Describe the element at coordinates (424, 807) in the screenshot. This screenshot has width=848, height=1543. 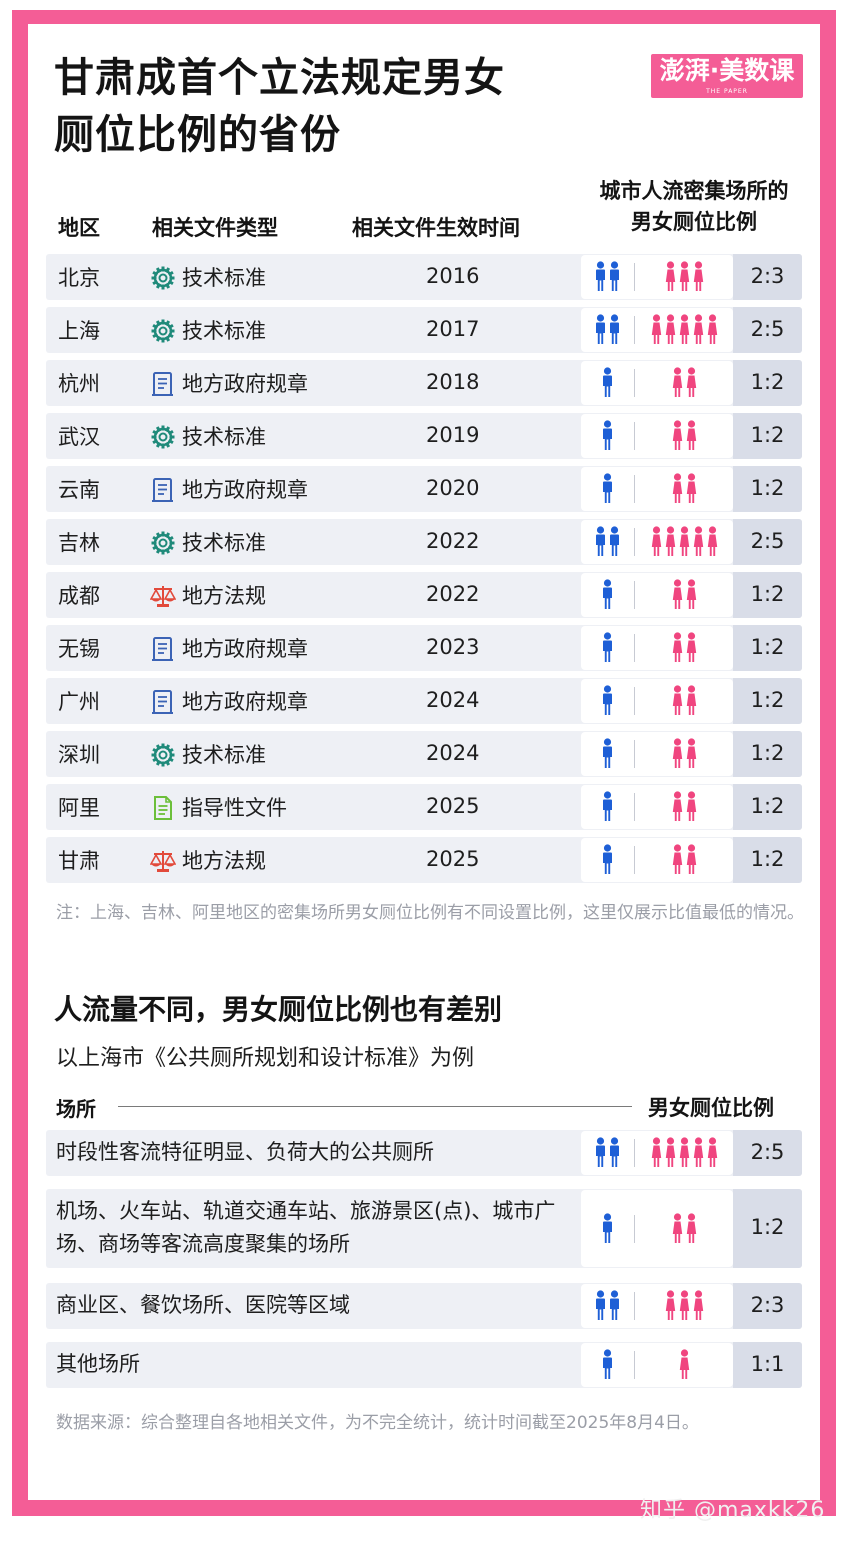
I see `table-row: 阿里 指导性文件 2025 1:2` at that location.